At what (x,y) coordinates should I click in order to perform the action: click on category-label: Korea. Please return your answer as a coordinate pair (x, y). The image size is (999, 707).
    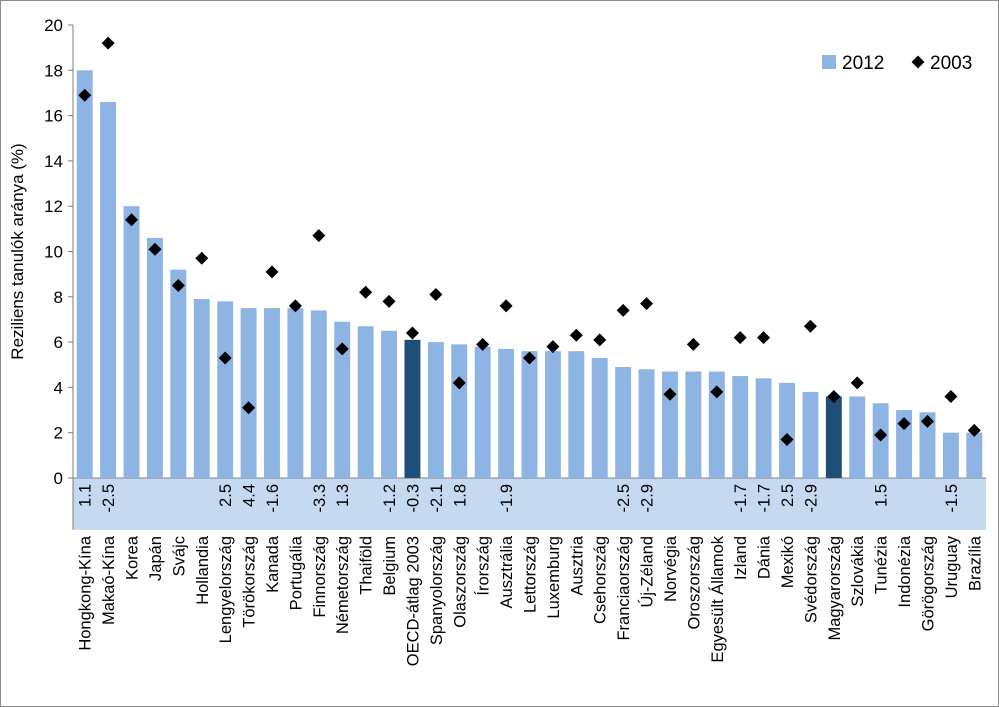
    Looking at the image, I should click on (133, 557).